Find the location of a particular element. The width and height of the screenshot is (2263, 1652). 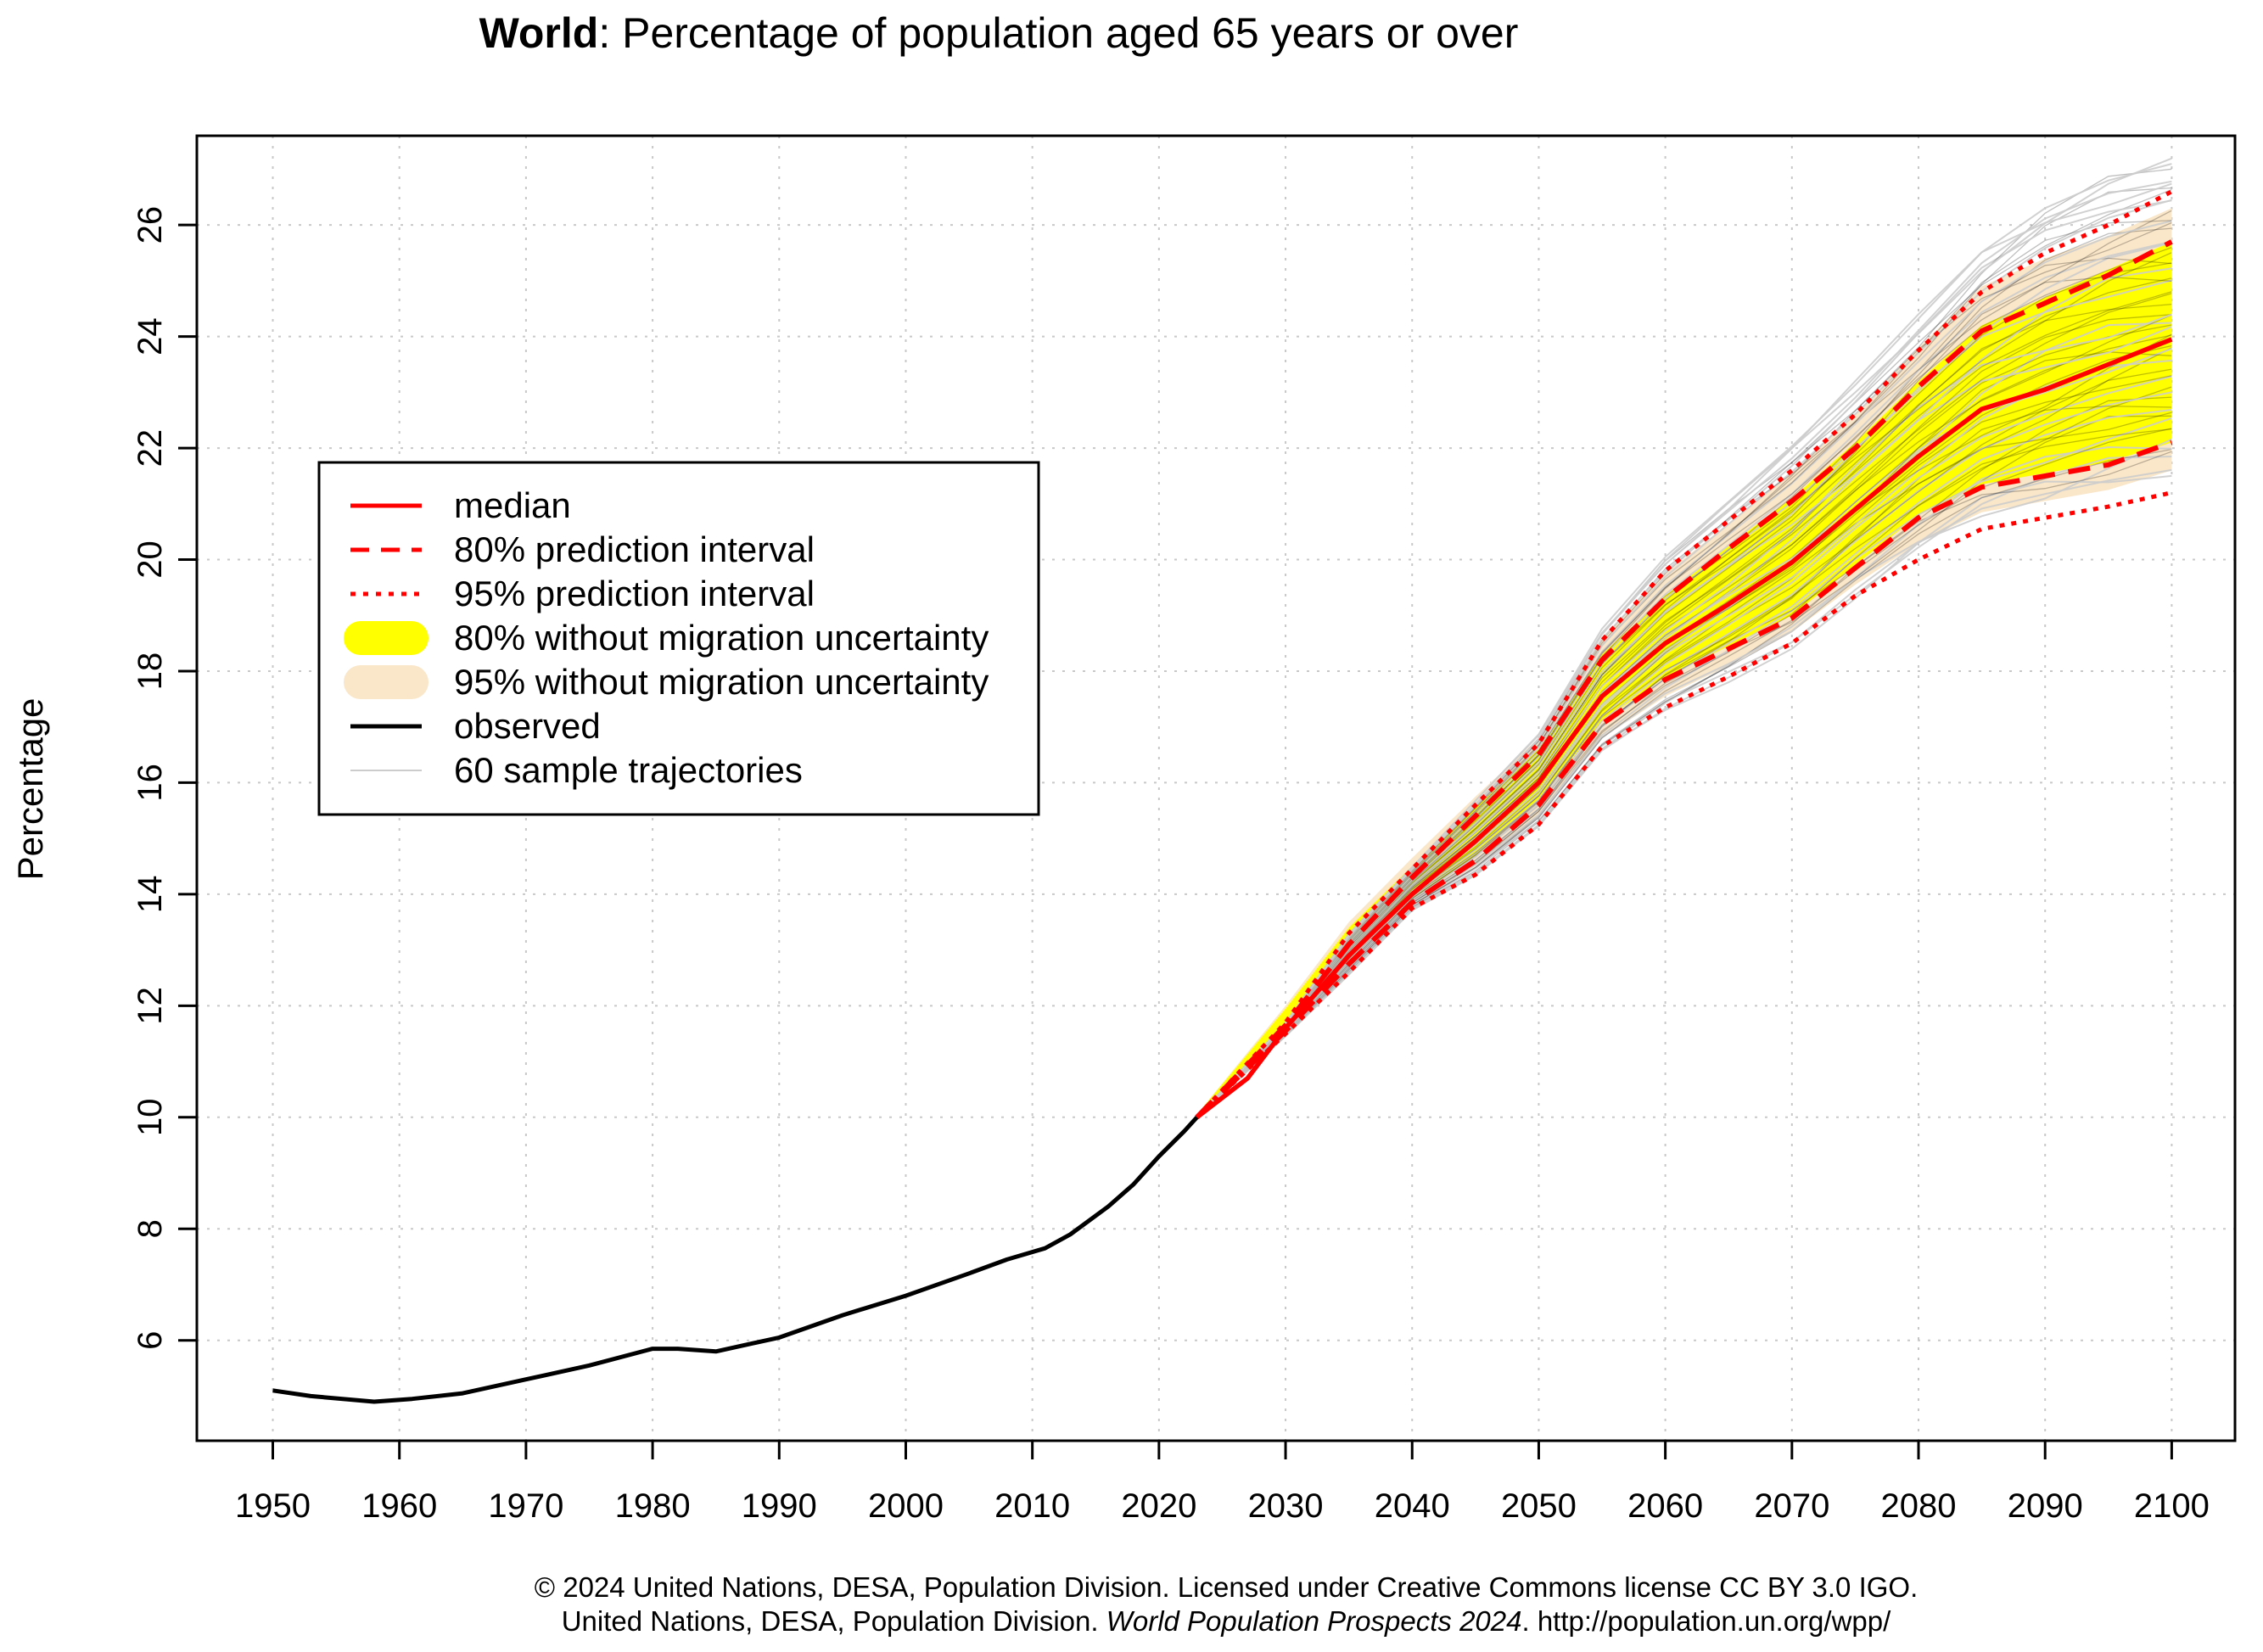

y-tick-label: 6 is located at coordinates (150, 1340).